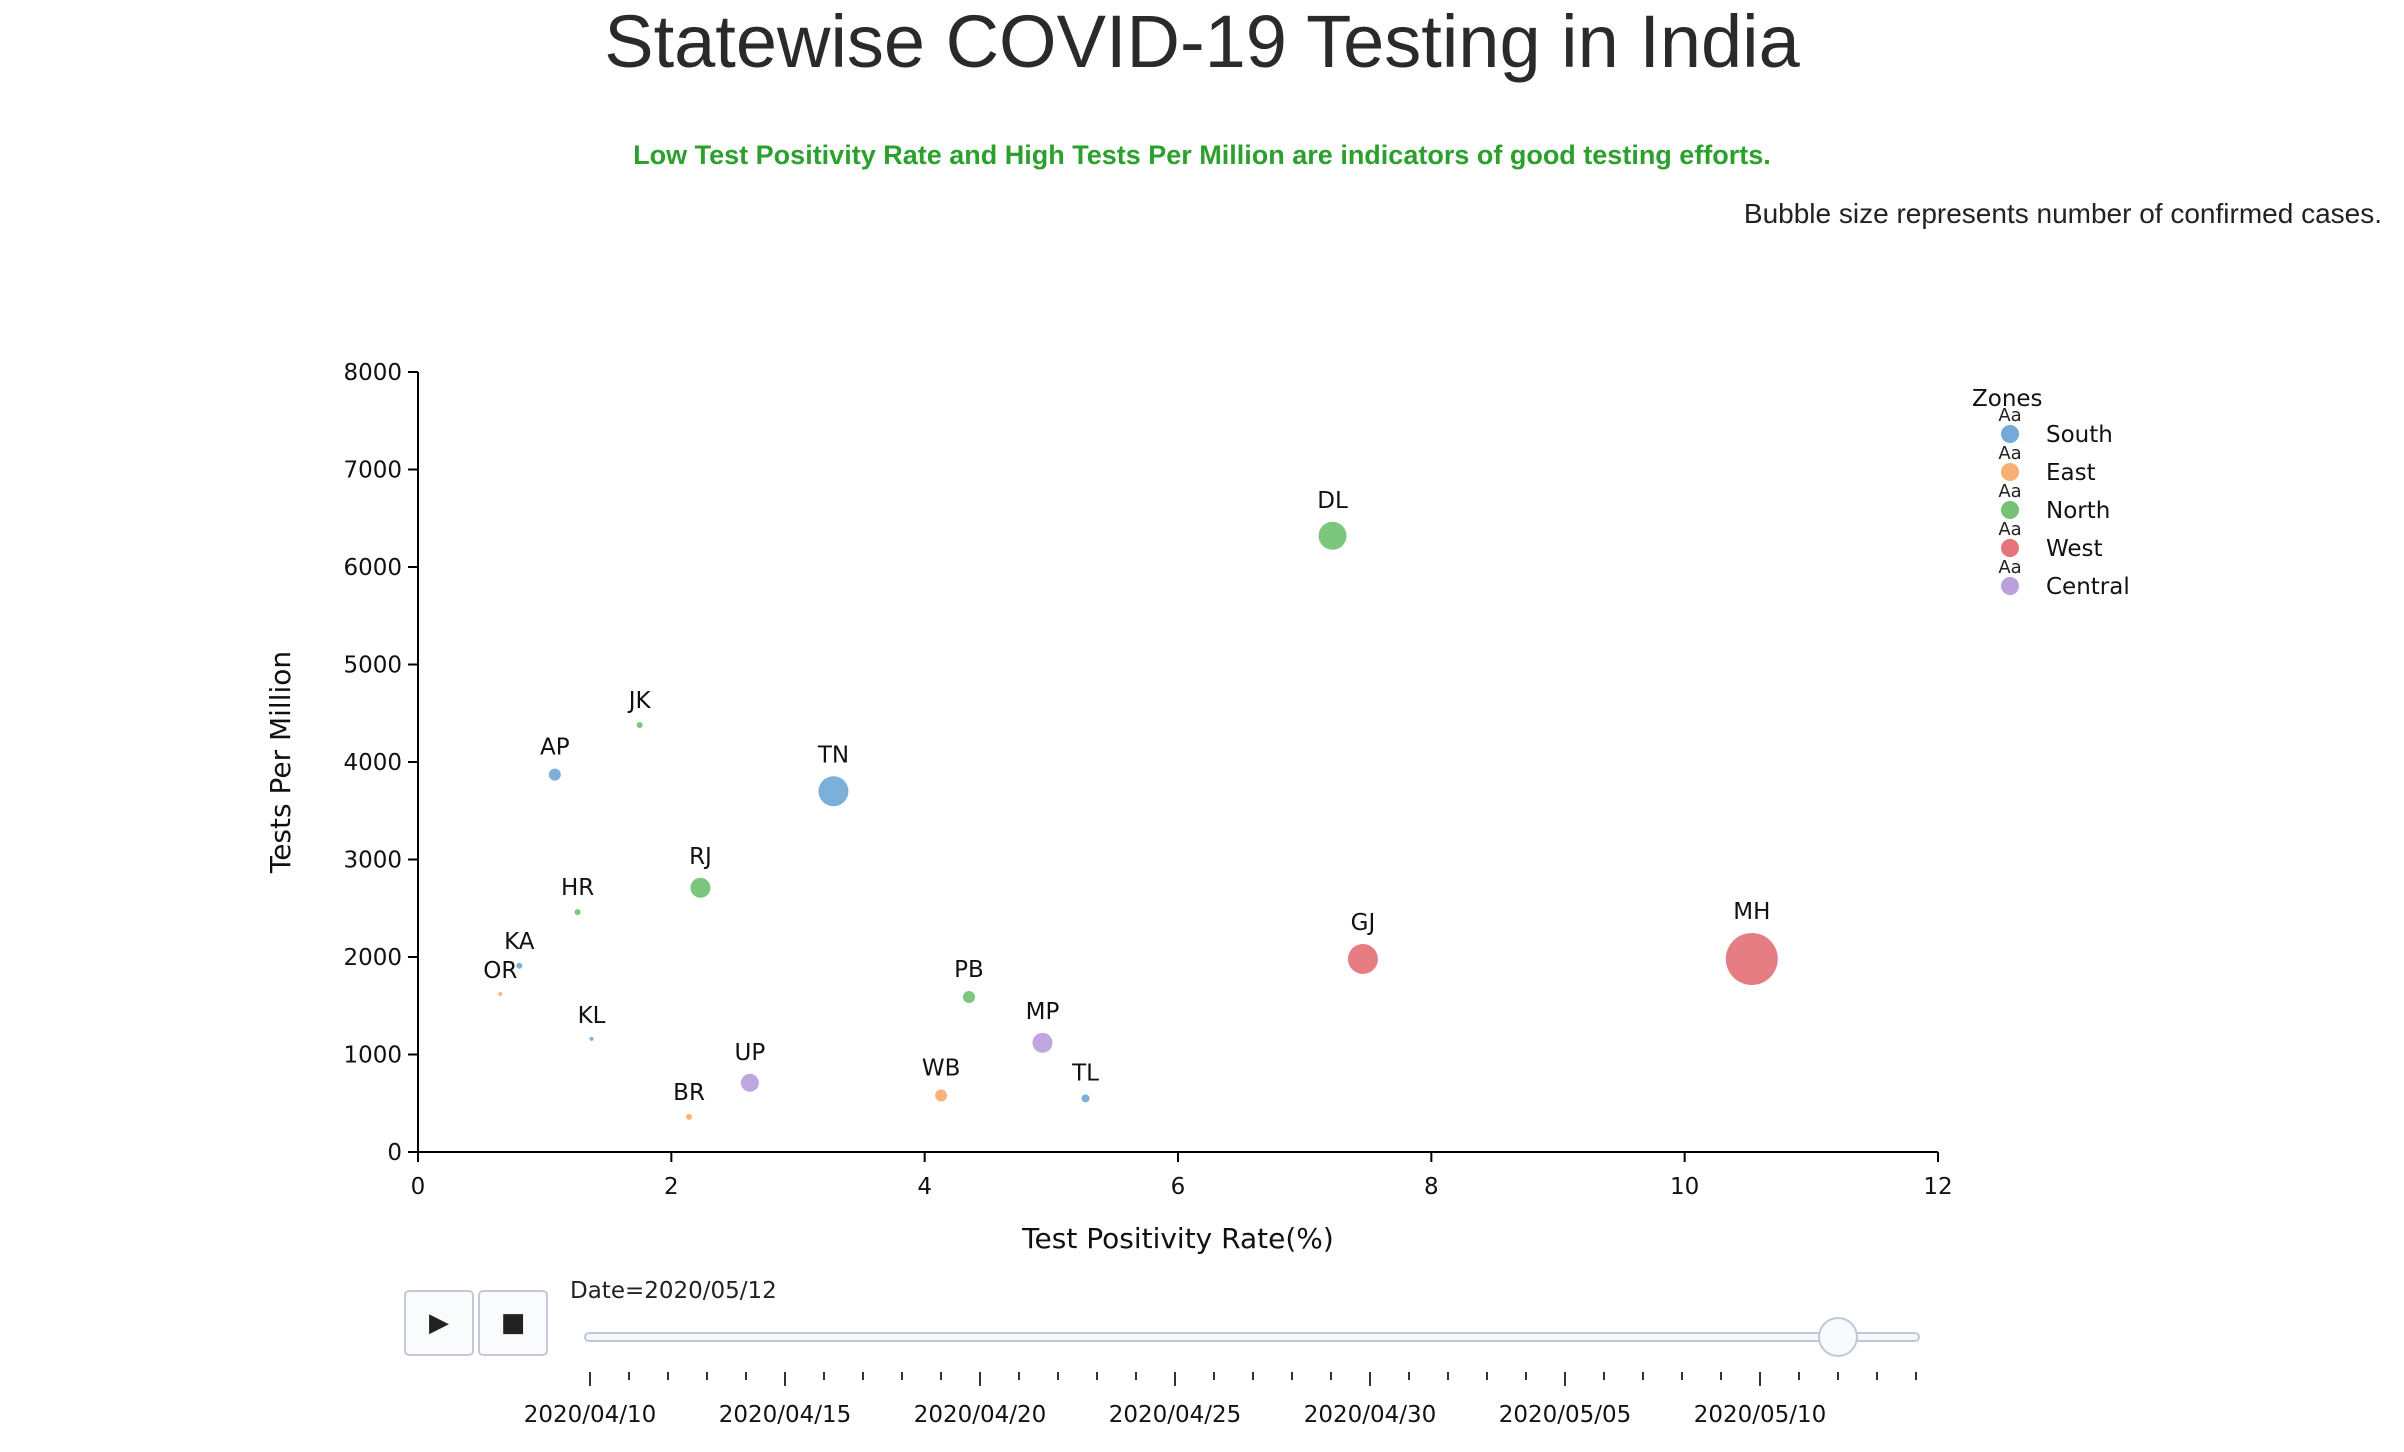 This screenshot has width=2404, height=1452. I want to click on bubble-rj, so click(700, 887).